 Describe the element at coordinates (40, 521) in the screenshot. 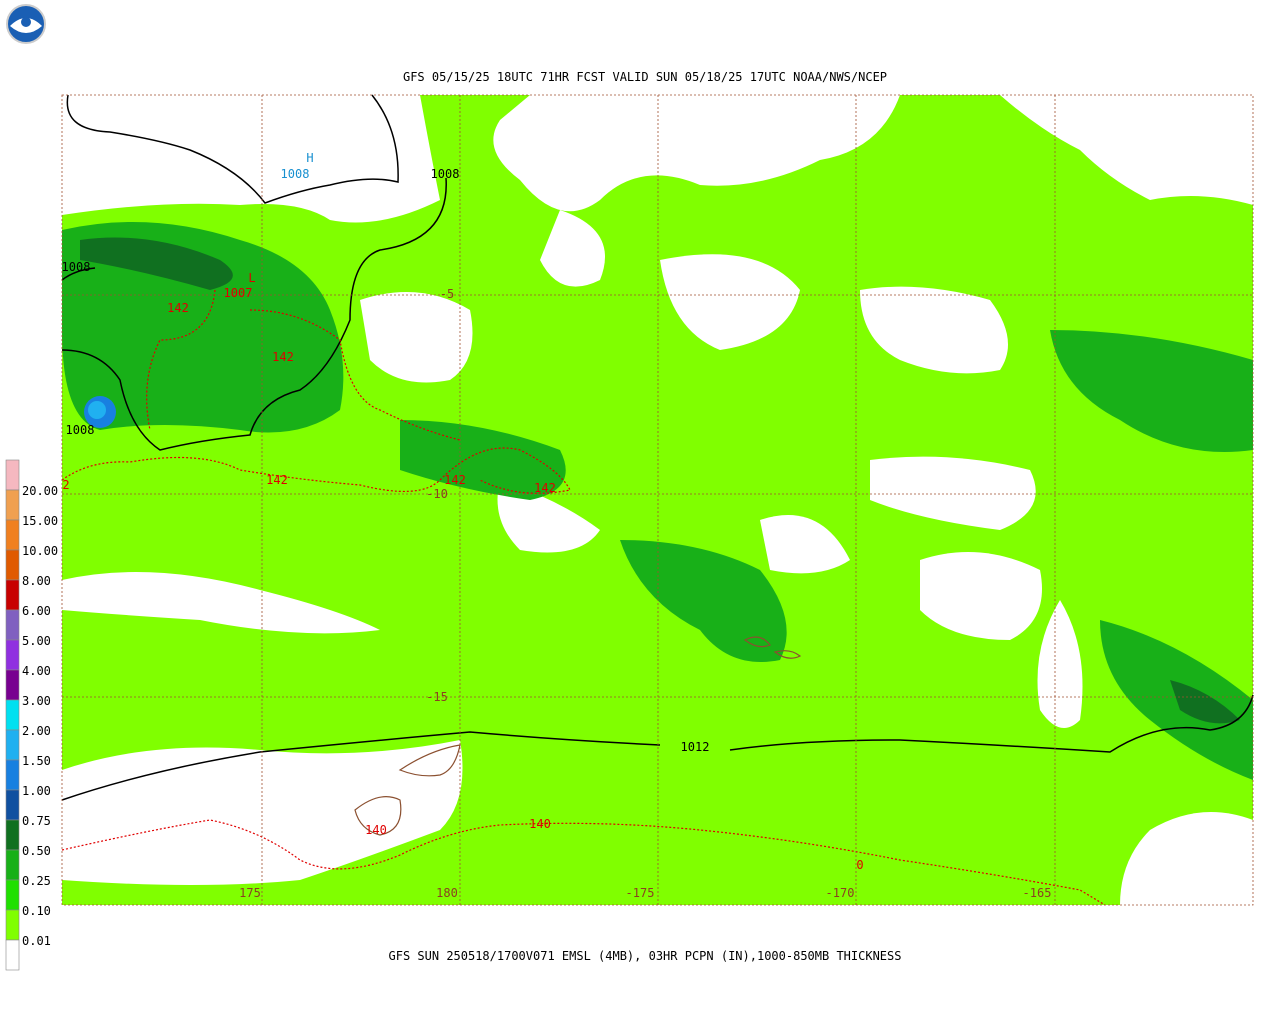

I see `legend-label: 15.00` at that location.